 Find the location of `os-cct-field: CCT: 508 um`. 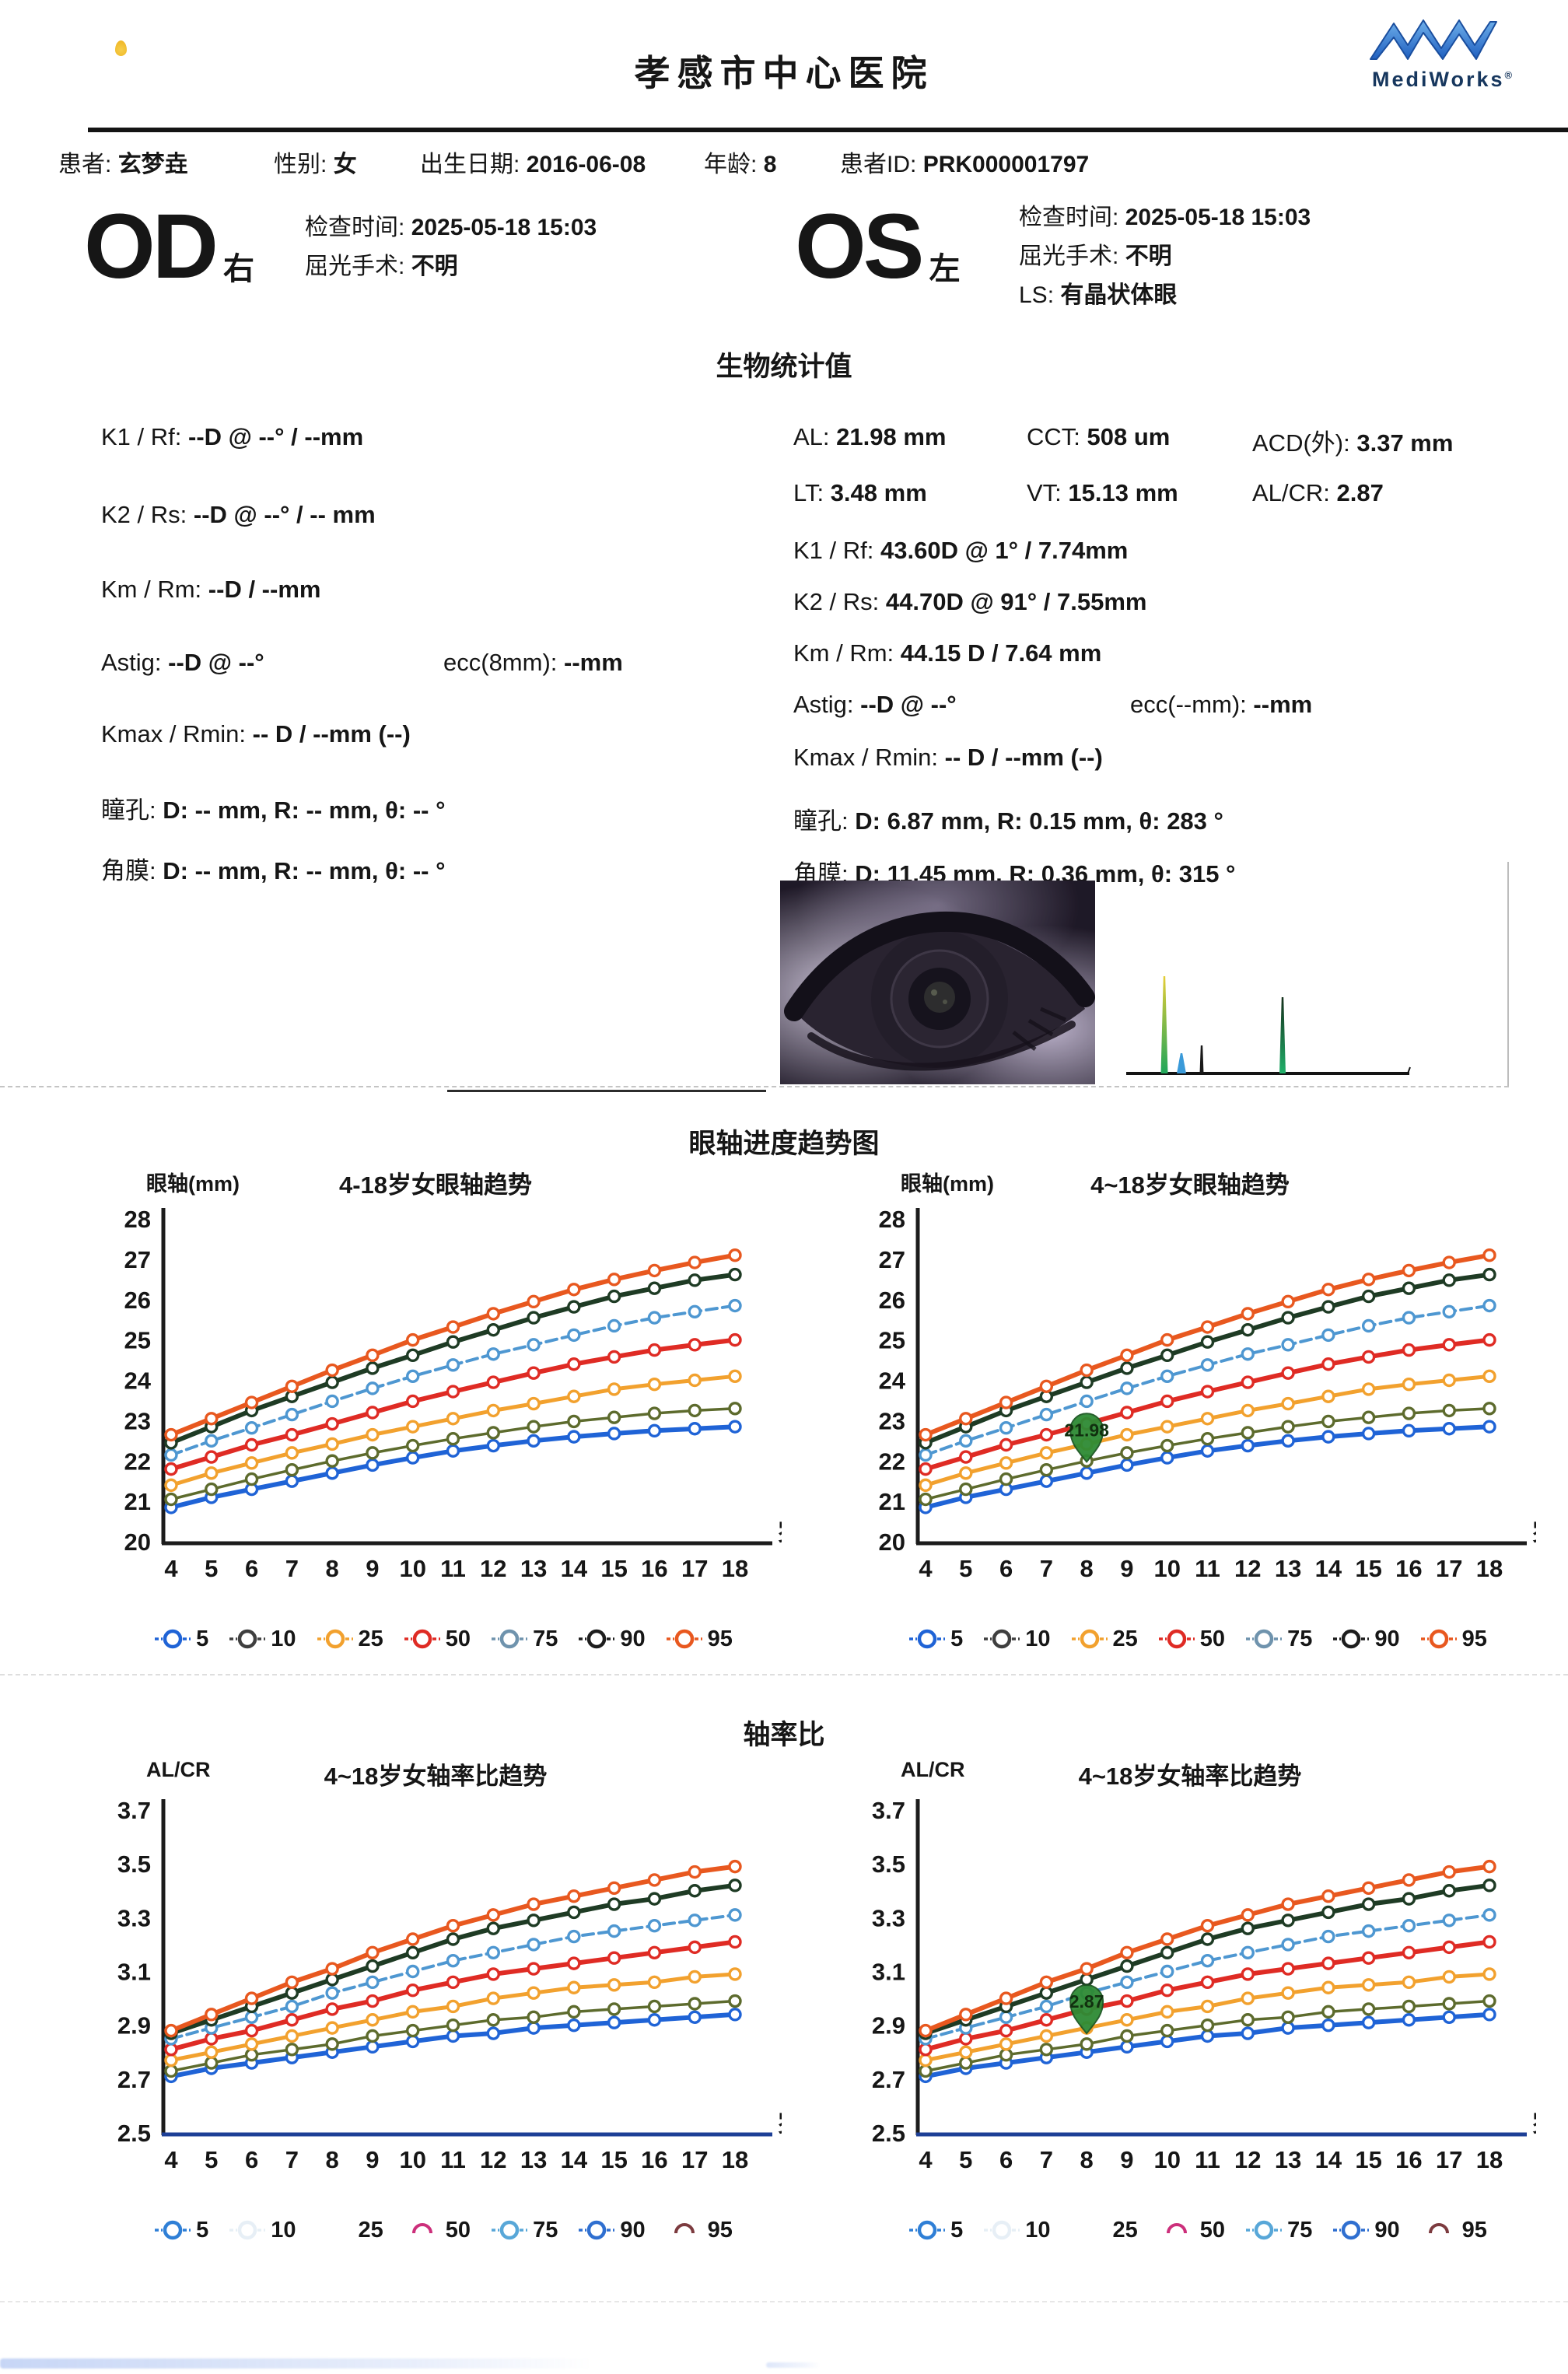

os-cct-field: CCT: 508 um is located at coordinates (1099, 436).